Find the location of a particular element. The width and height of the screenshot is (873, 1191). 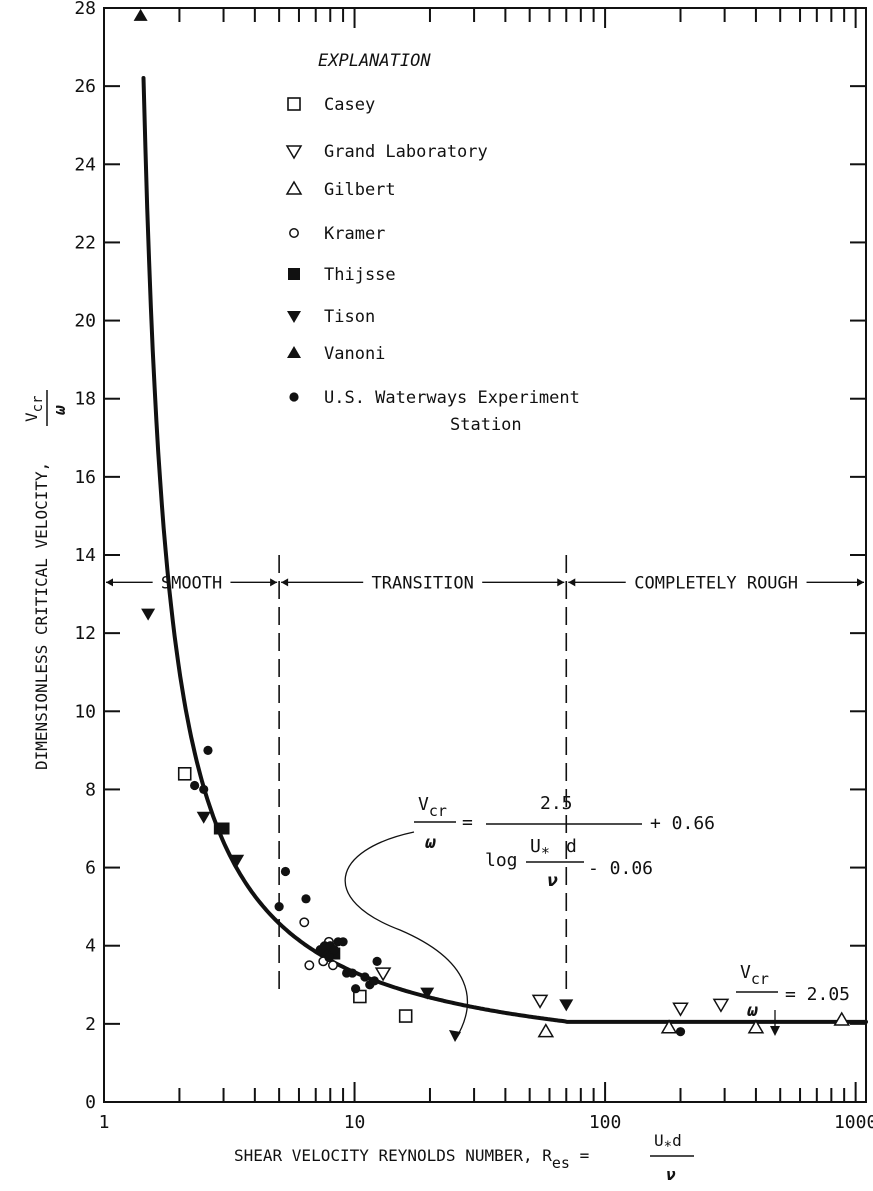

legend-label-vanoni: Vanoni is located at coordinates (354, 354).